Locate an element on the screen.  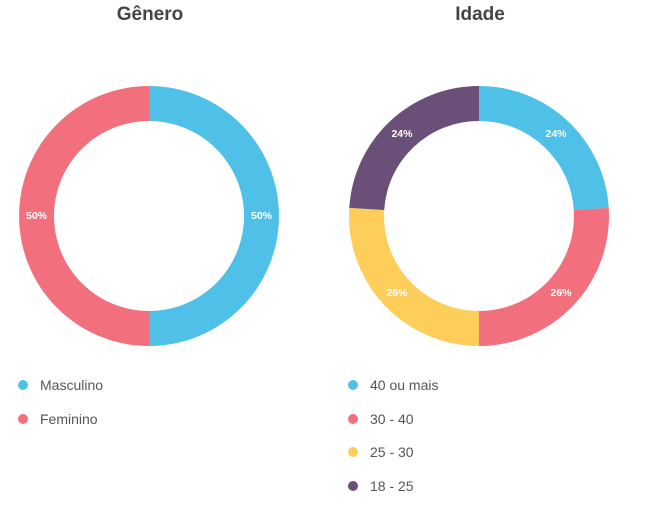
legend-item-30-40: 30 - 40 is located at coordinates (393, 419).